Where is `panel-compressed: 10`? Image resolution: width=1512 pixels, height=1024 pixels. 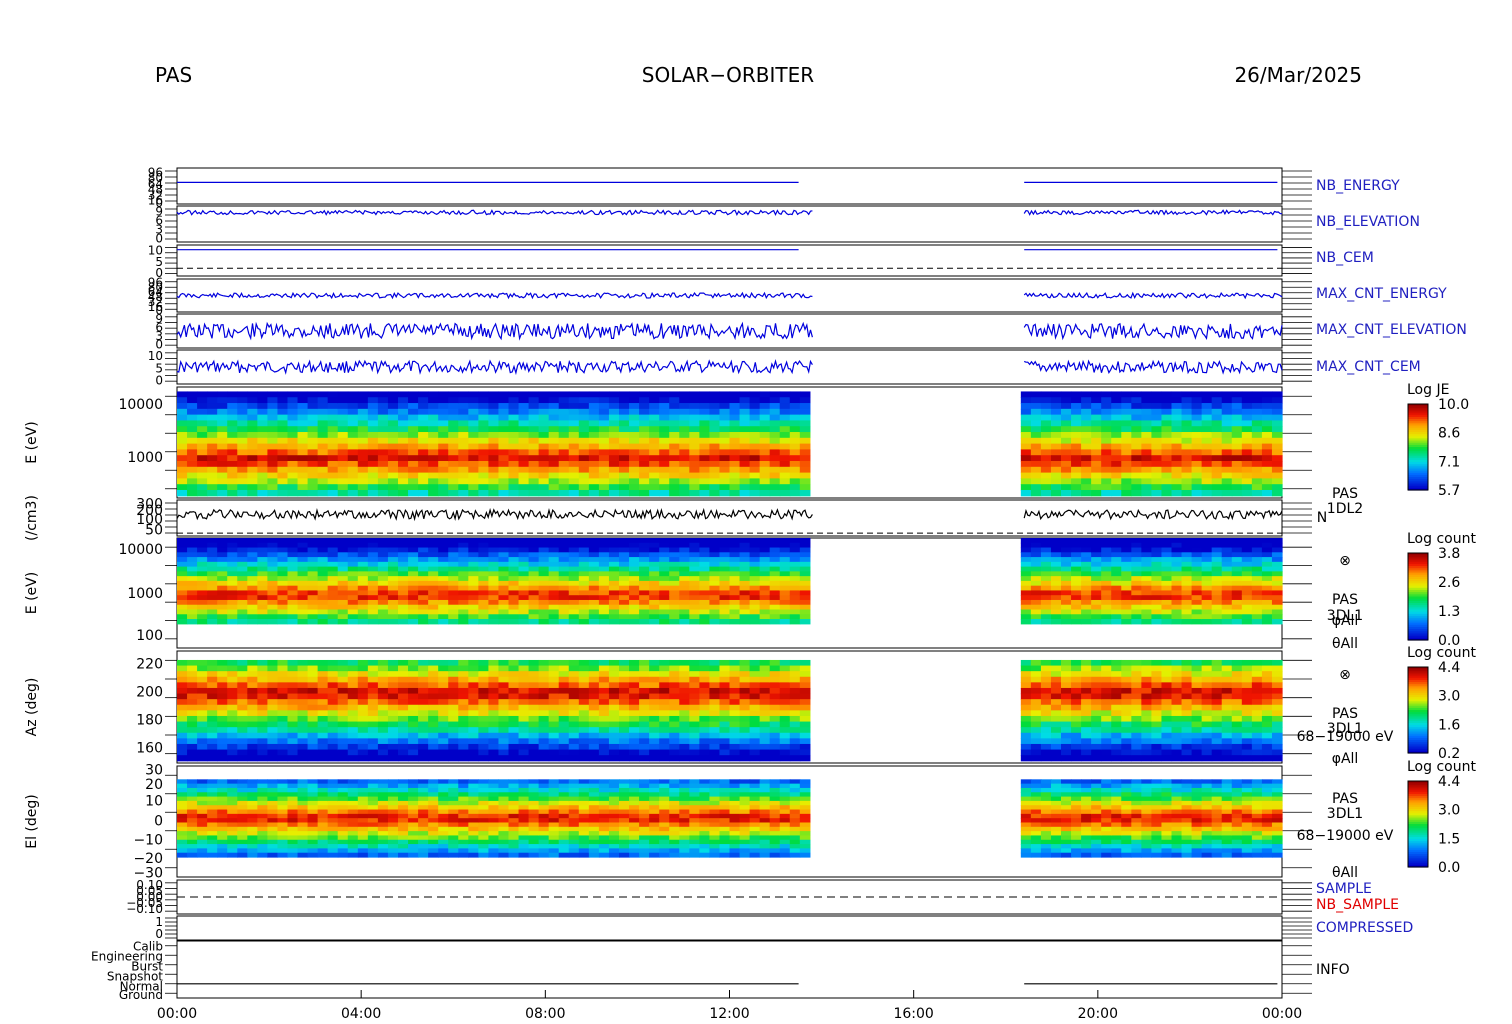 panel-compressed: 10 is located at coordinates (733, 928).